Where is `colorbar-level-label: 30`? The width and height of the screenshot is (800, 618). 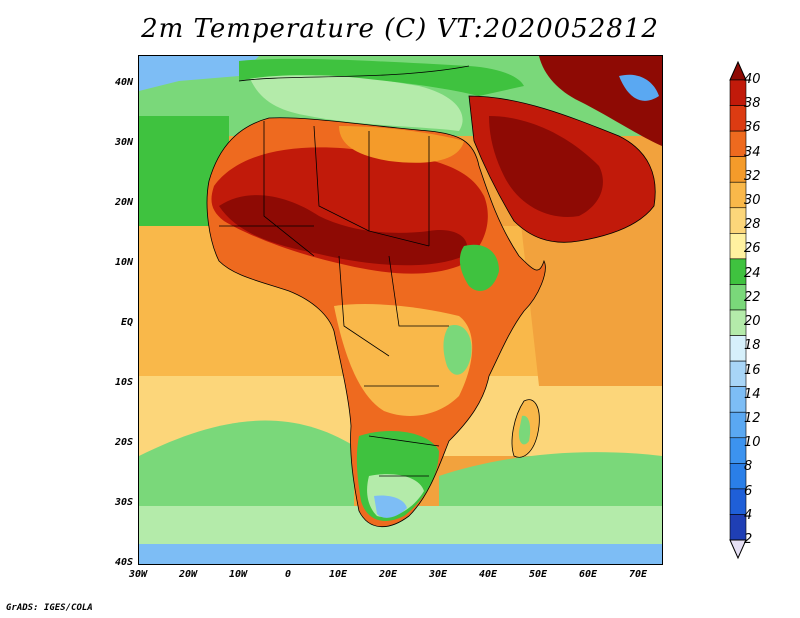
colorbar-level-label: 30 is located at coordinates (752, 201).